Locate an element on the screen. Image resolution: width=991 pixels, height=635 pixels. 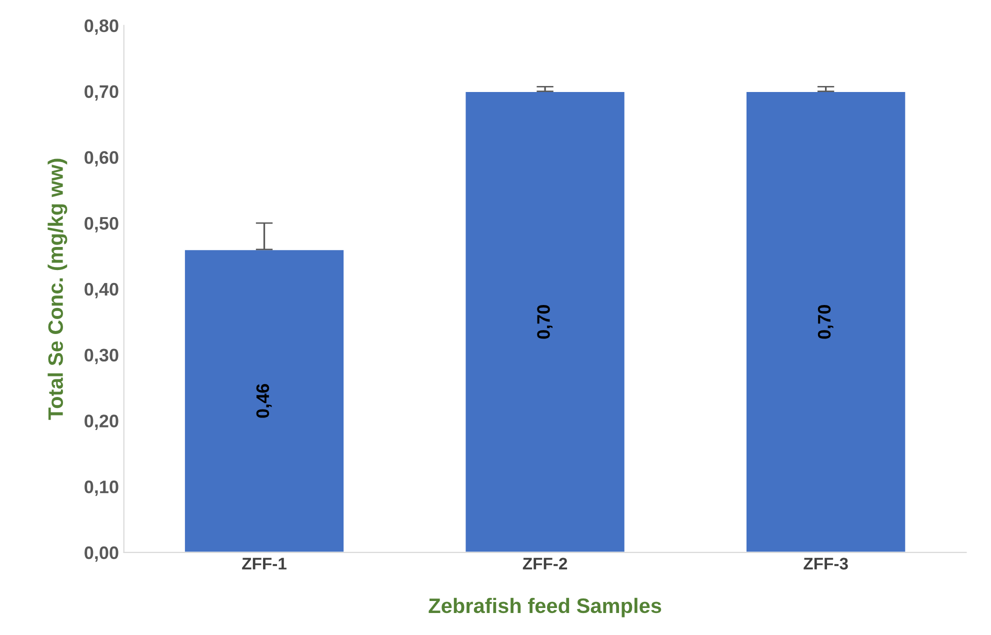
x-tick-label: ZFF-2 is located at coordinates (545, 564).